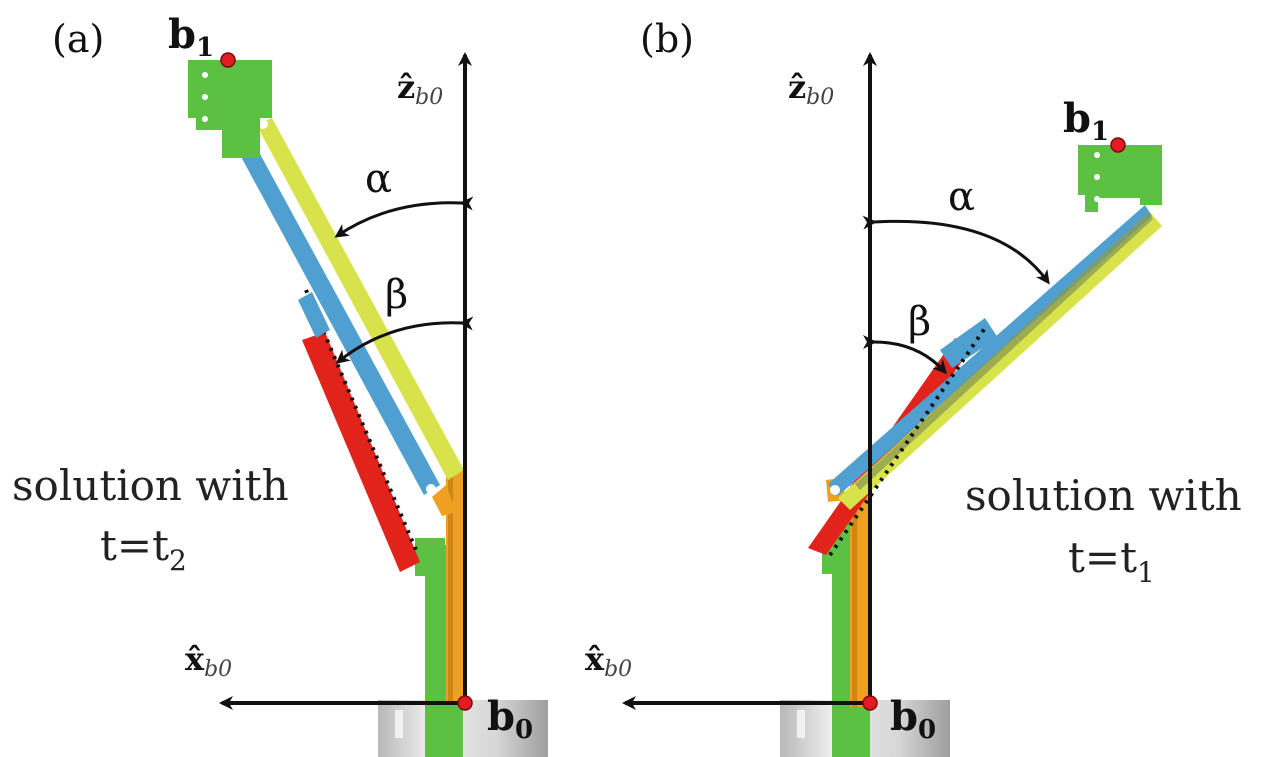  I want to click on panel-a-point-b1, so click(228, 60).